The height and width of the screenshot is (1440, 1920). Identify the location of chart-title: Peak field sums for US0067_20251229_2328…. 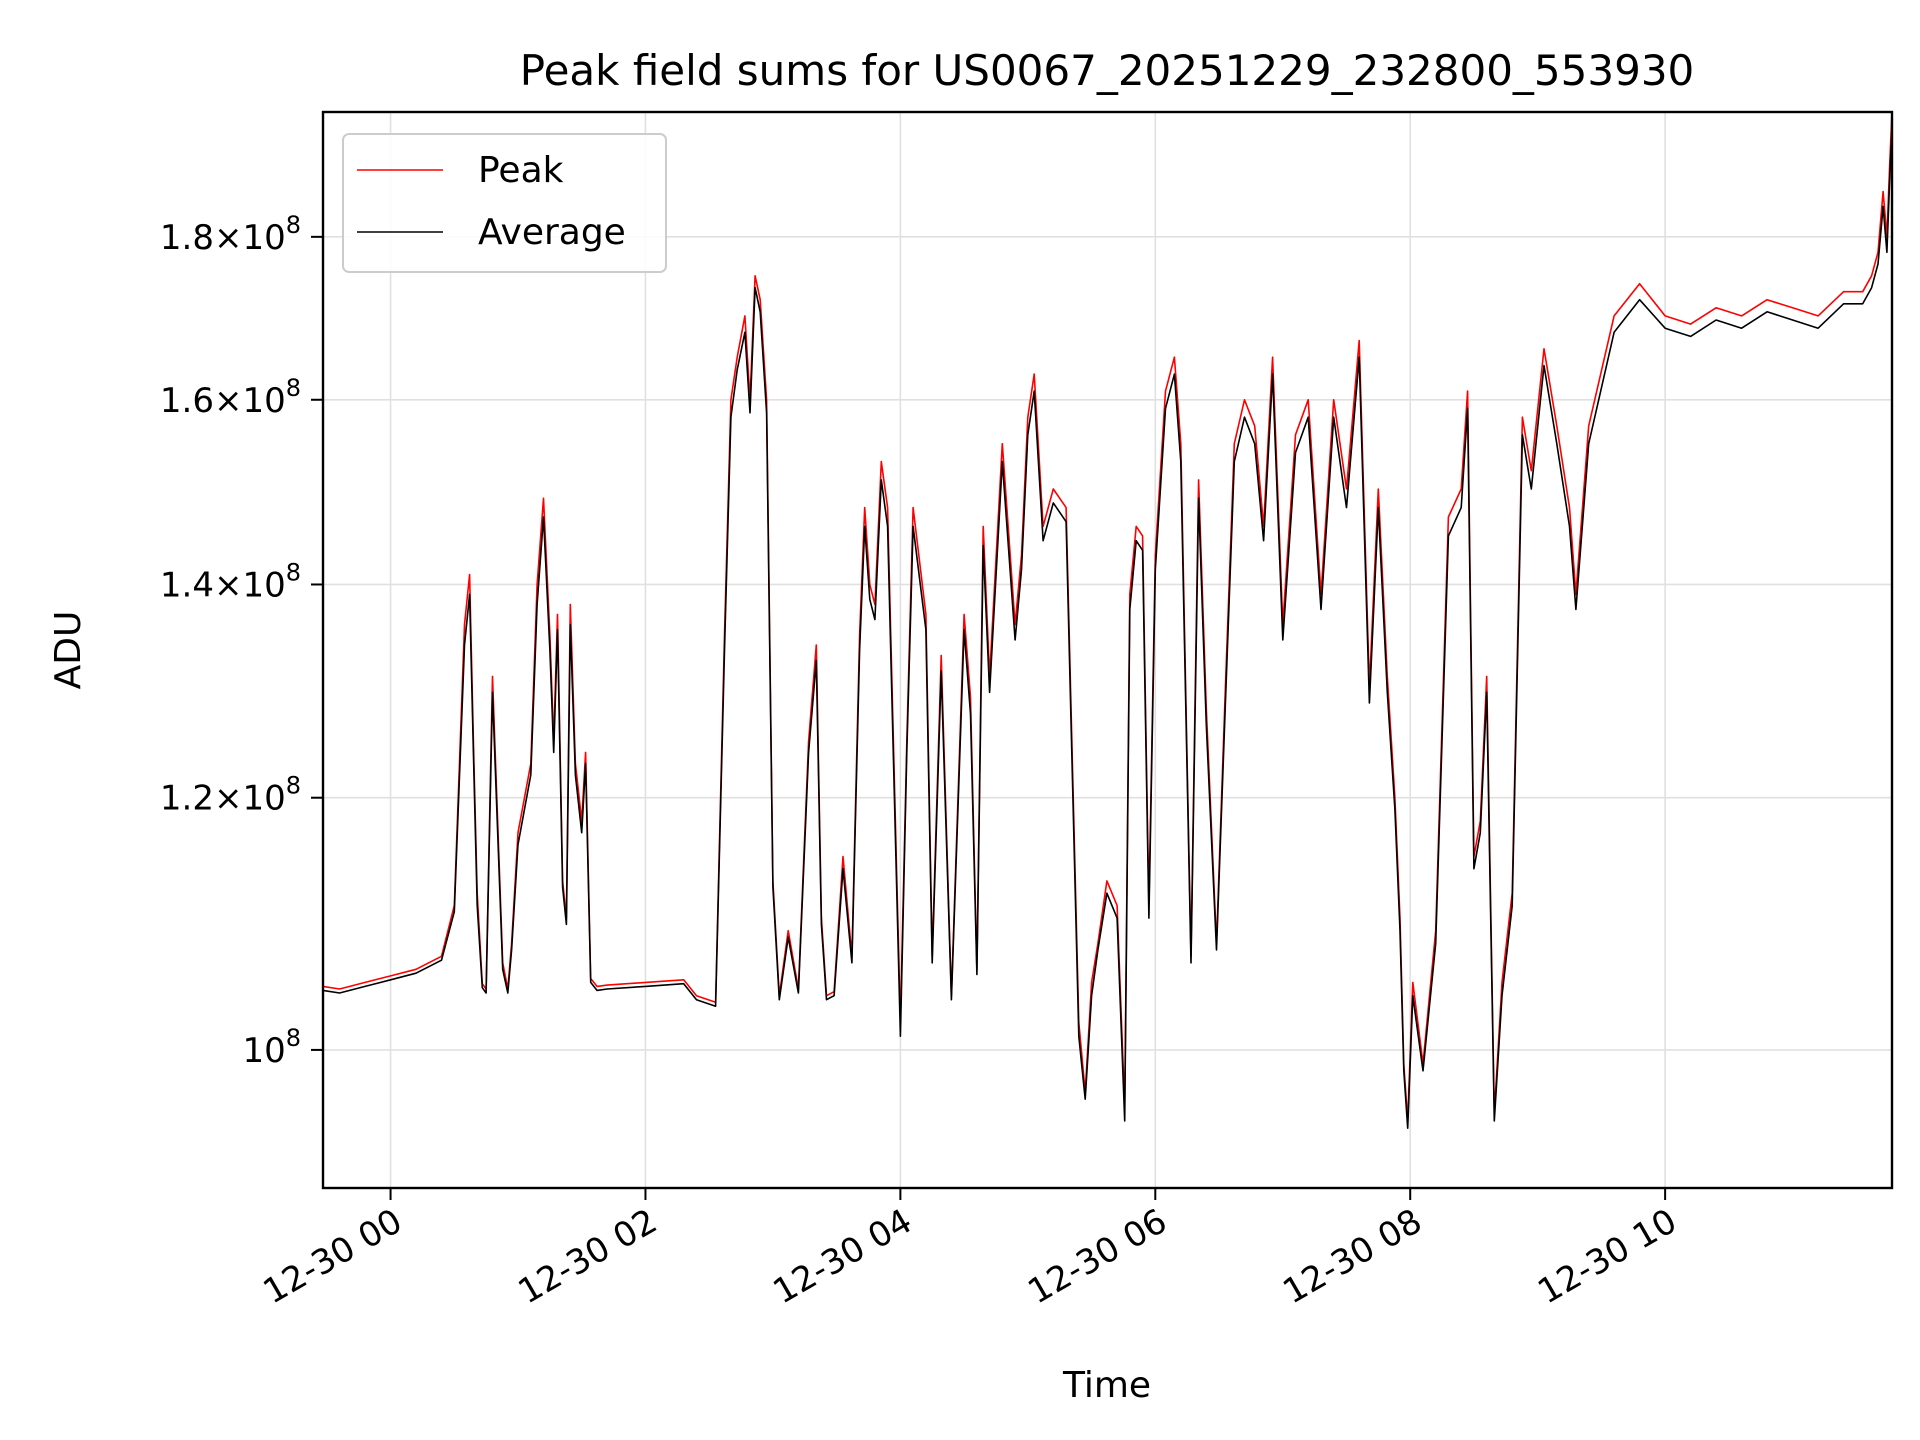
(1107, 70).